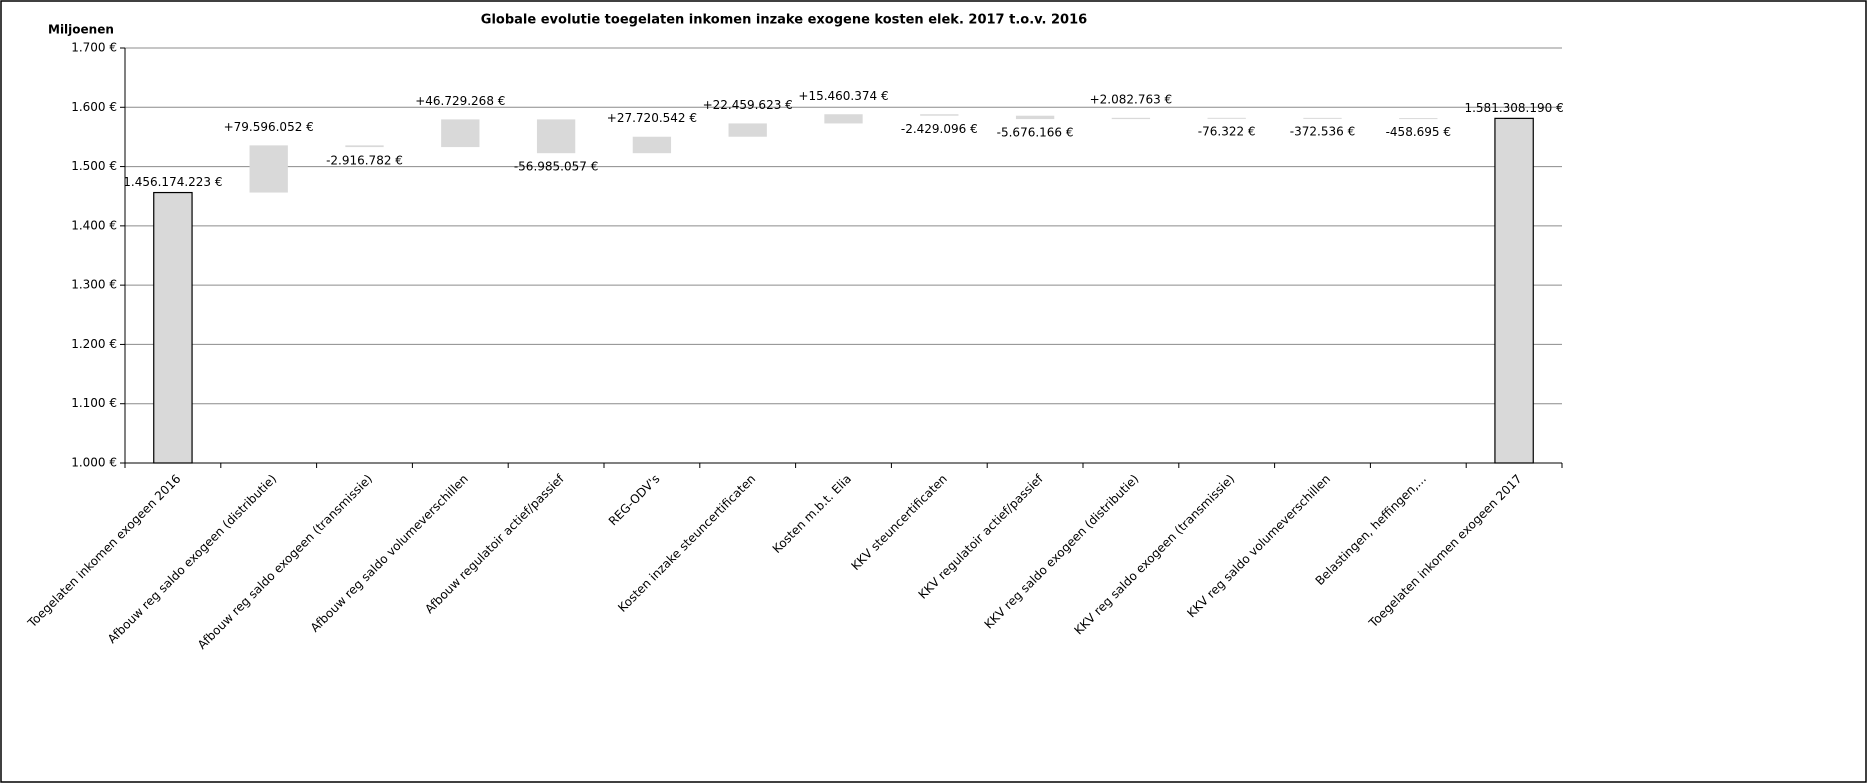  I want to click on y-tick-label: 1.400 €, so click(94, 225).